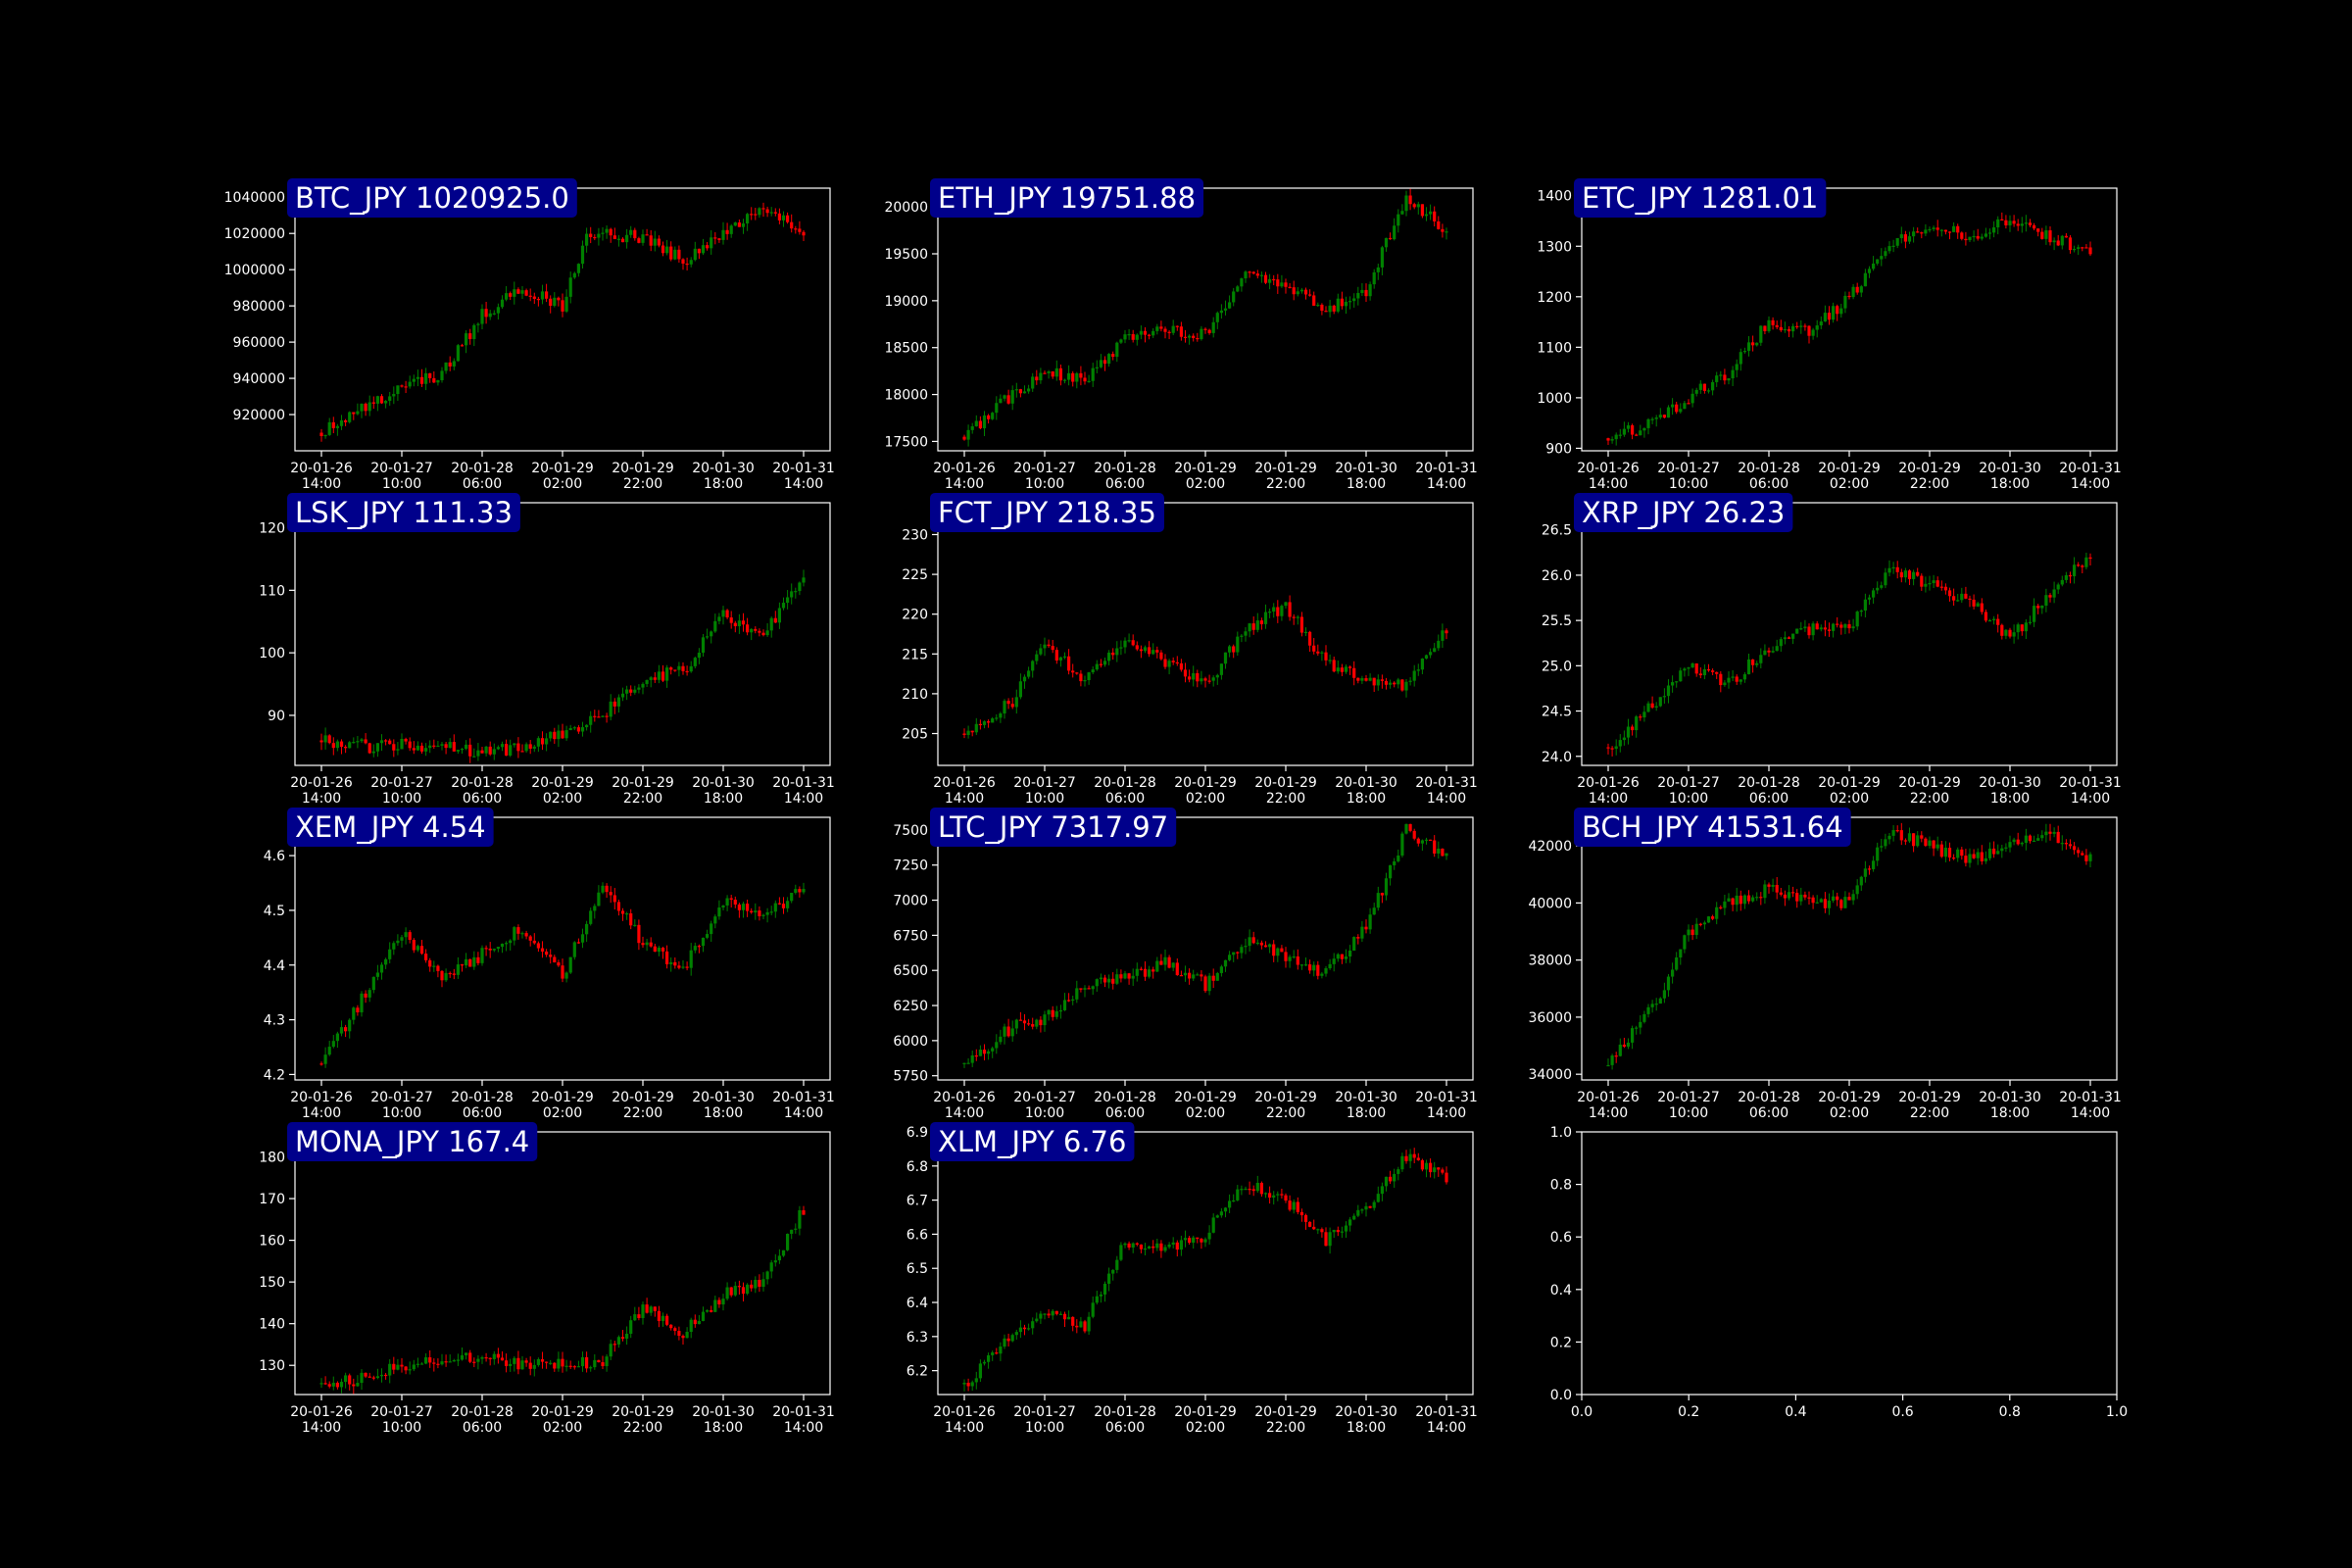 This screenshot has width=2352, height=1568. Describe the element at coordinates (906, 255) in the screenshot. I see `y-tick-label: 19500` at that location.